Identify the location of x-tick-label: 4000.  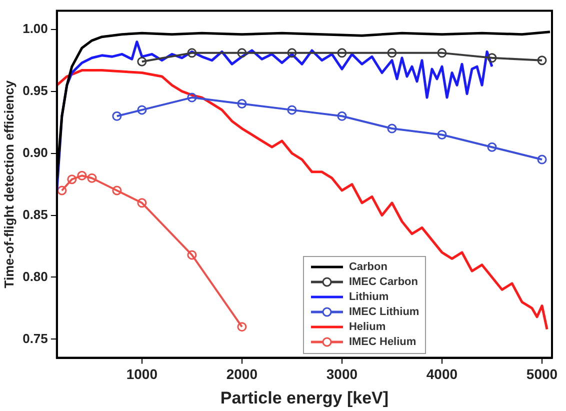
(442, 374).